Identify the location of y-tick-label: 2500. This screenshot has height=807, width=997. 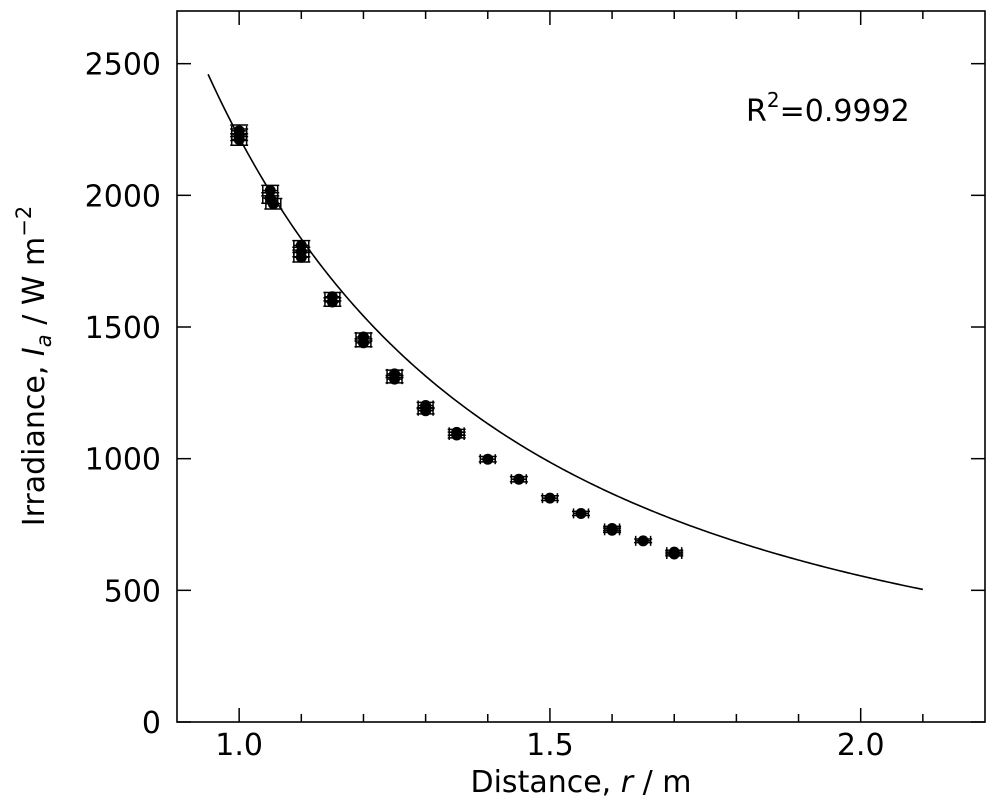
(123, 65).